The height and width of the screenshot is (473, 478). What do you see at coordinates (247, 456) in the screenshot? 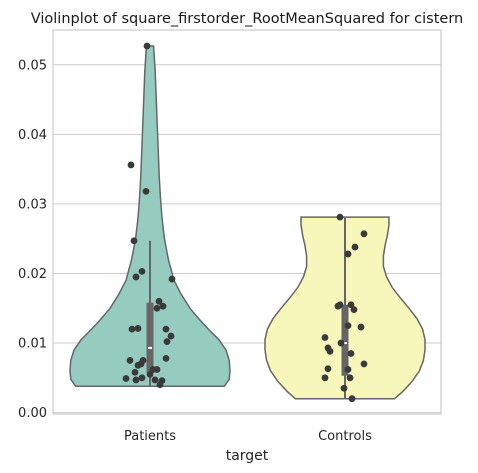
I see `x-axis-label: target` at bounding box center [247, 456].